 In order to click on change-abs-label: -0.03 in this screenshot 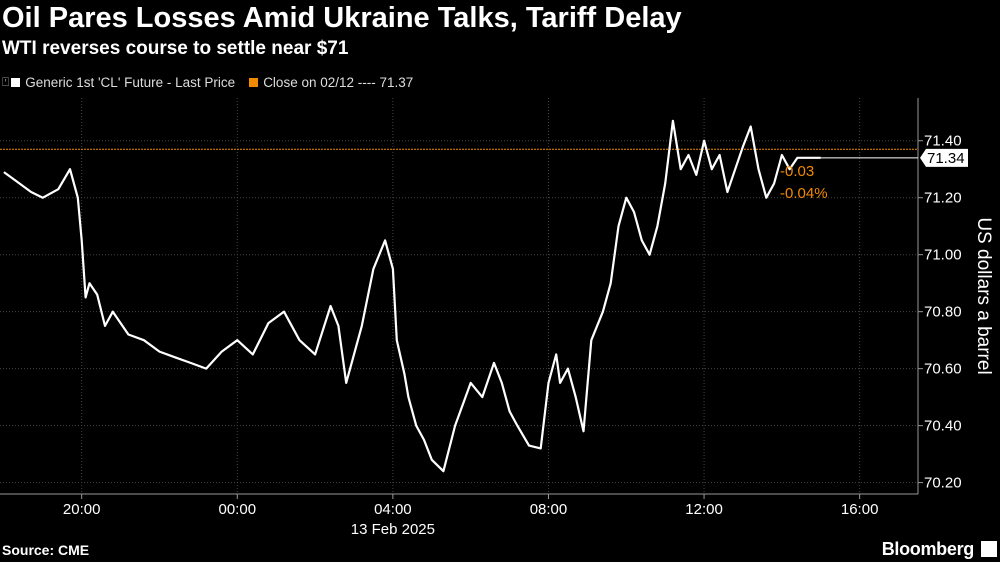, I will do `click(797, 171)`.